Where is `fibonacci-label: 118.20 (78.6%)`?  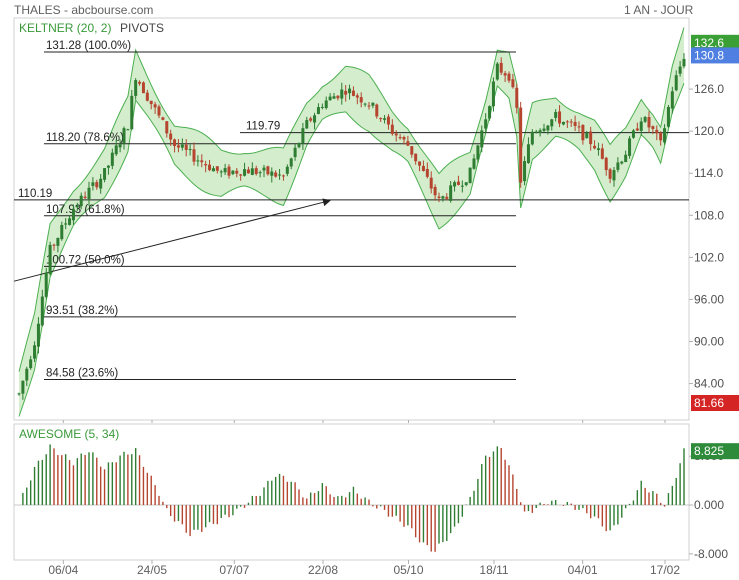 fibonacci-label: 118.20 (78.6%) is located at coordinates (85, 138).